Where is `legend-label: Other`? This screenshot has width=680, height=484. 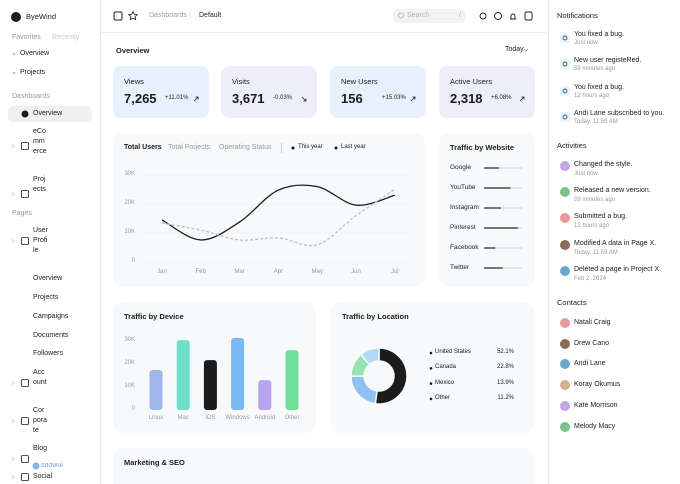
legend-label: Other is located at coordinates (443, 397).